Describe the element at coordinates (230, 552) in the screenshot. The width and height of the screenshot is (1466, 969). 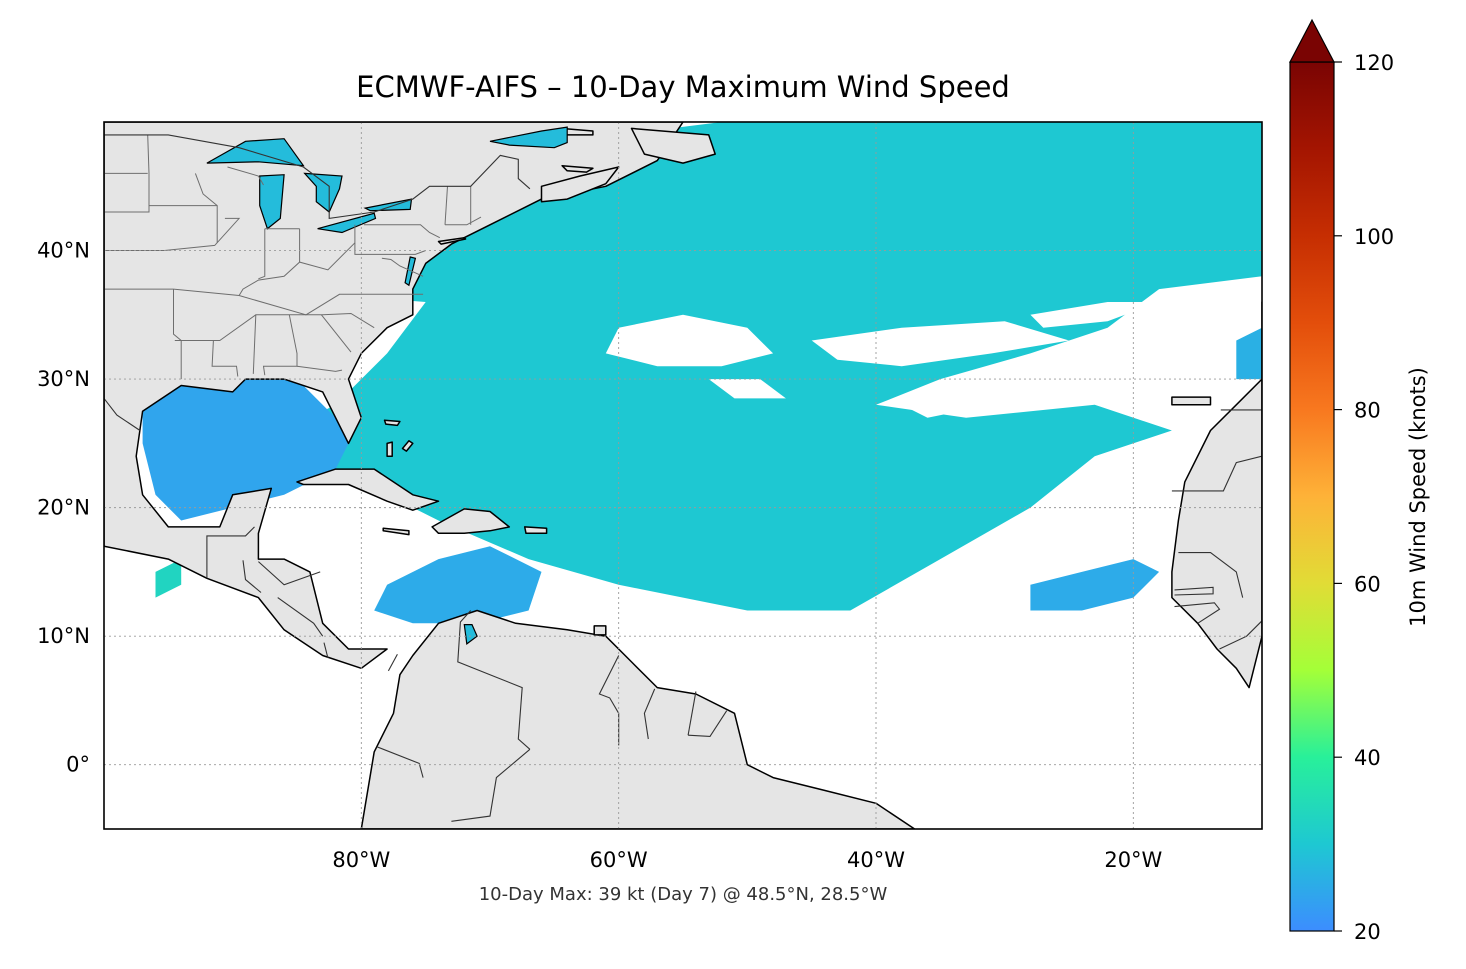
I see `mexico-guatemala` at that location.